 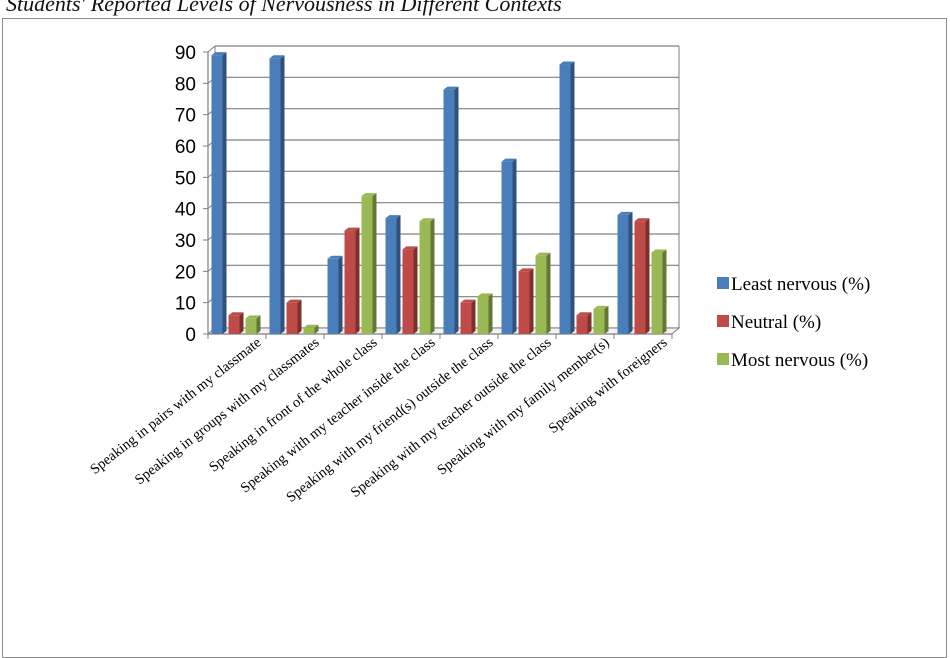 I want to click on y-axis-ticks: 0 10 20 30 40 50 60 70 80 90, so click(x=185, y=194).